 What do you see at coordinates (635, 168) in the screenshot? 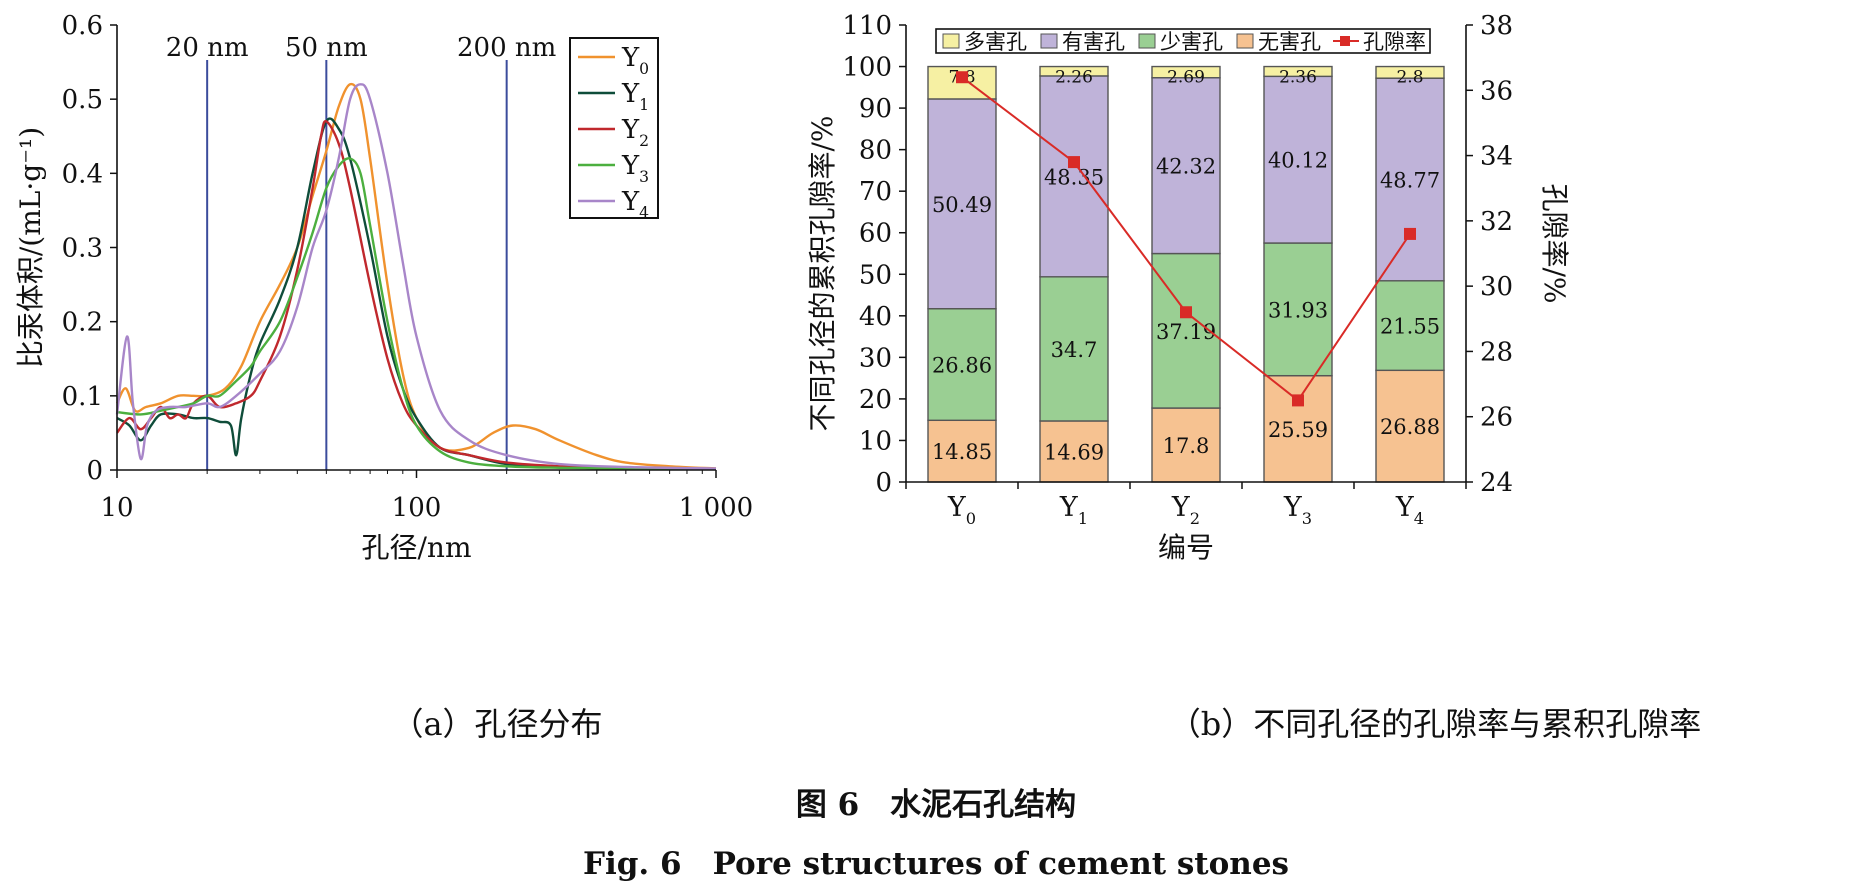
I see `legend-label-y3: Y3` at bounding box center [635, 168].